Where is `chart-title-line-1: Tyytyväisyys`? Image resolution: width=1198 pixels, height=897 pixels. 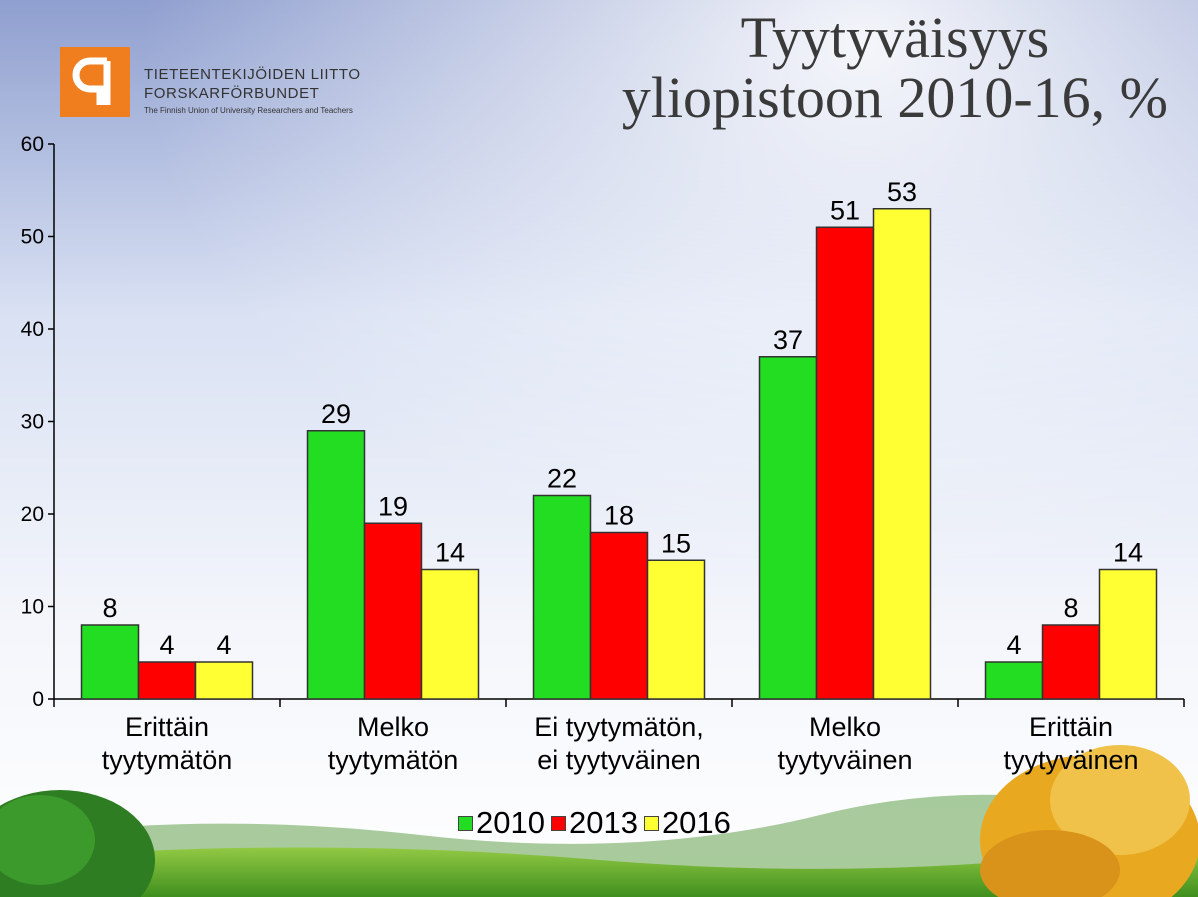 chart-title-line-1: Tyytyväisyys is located at coordinates (895, 37).